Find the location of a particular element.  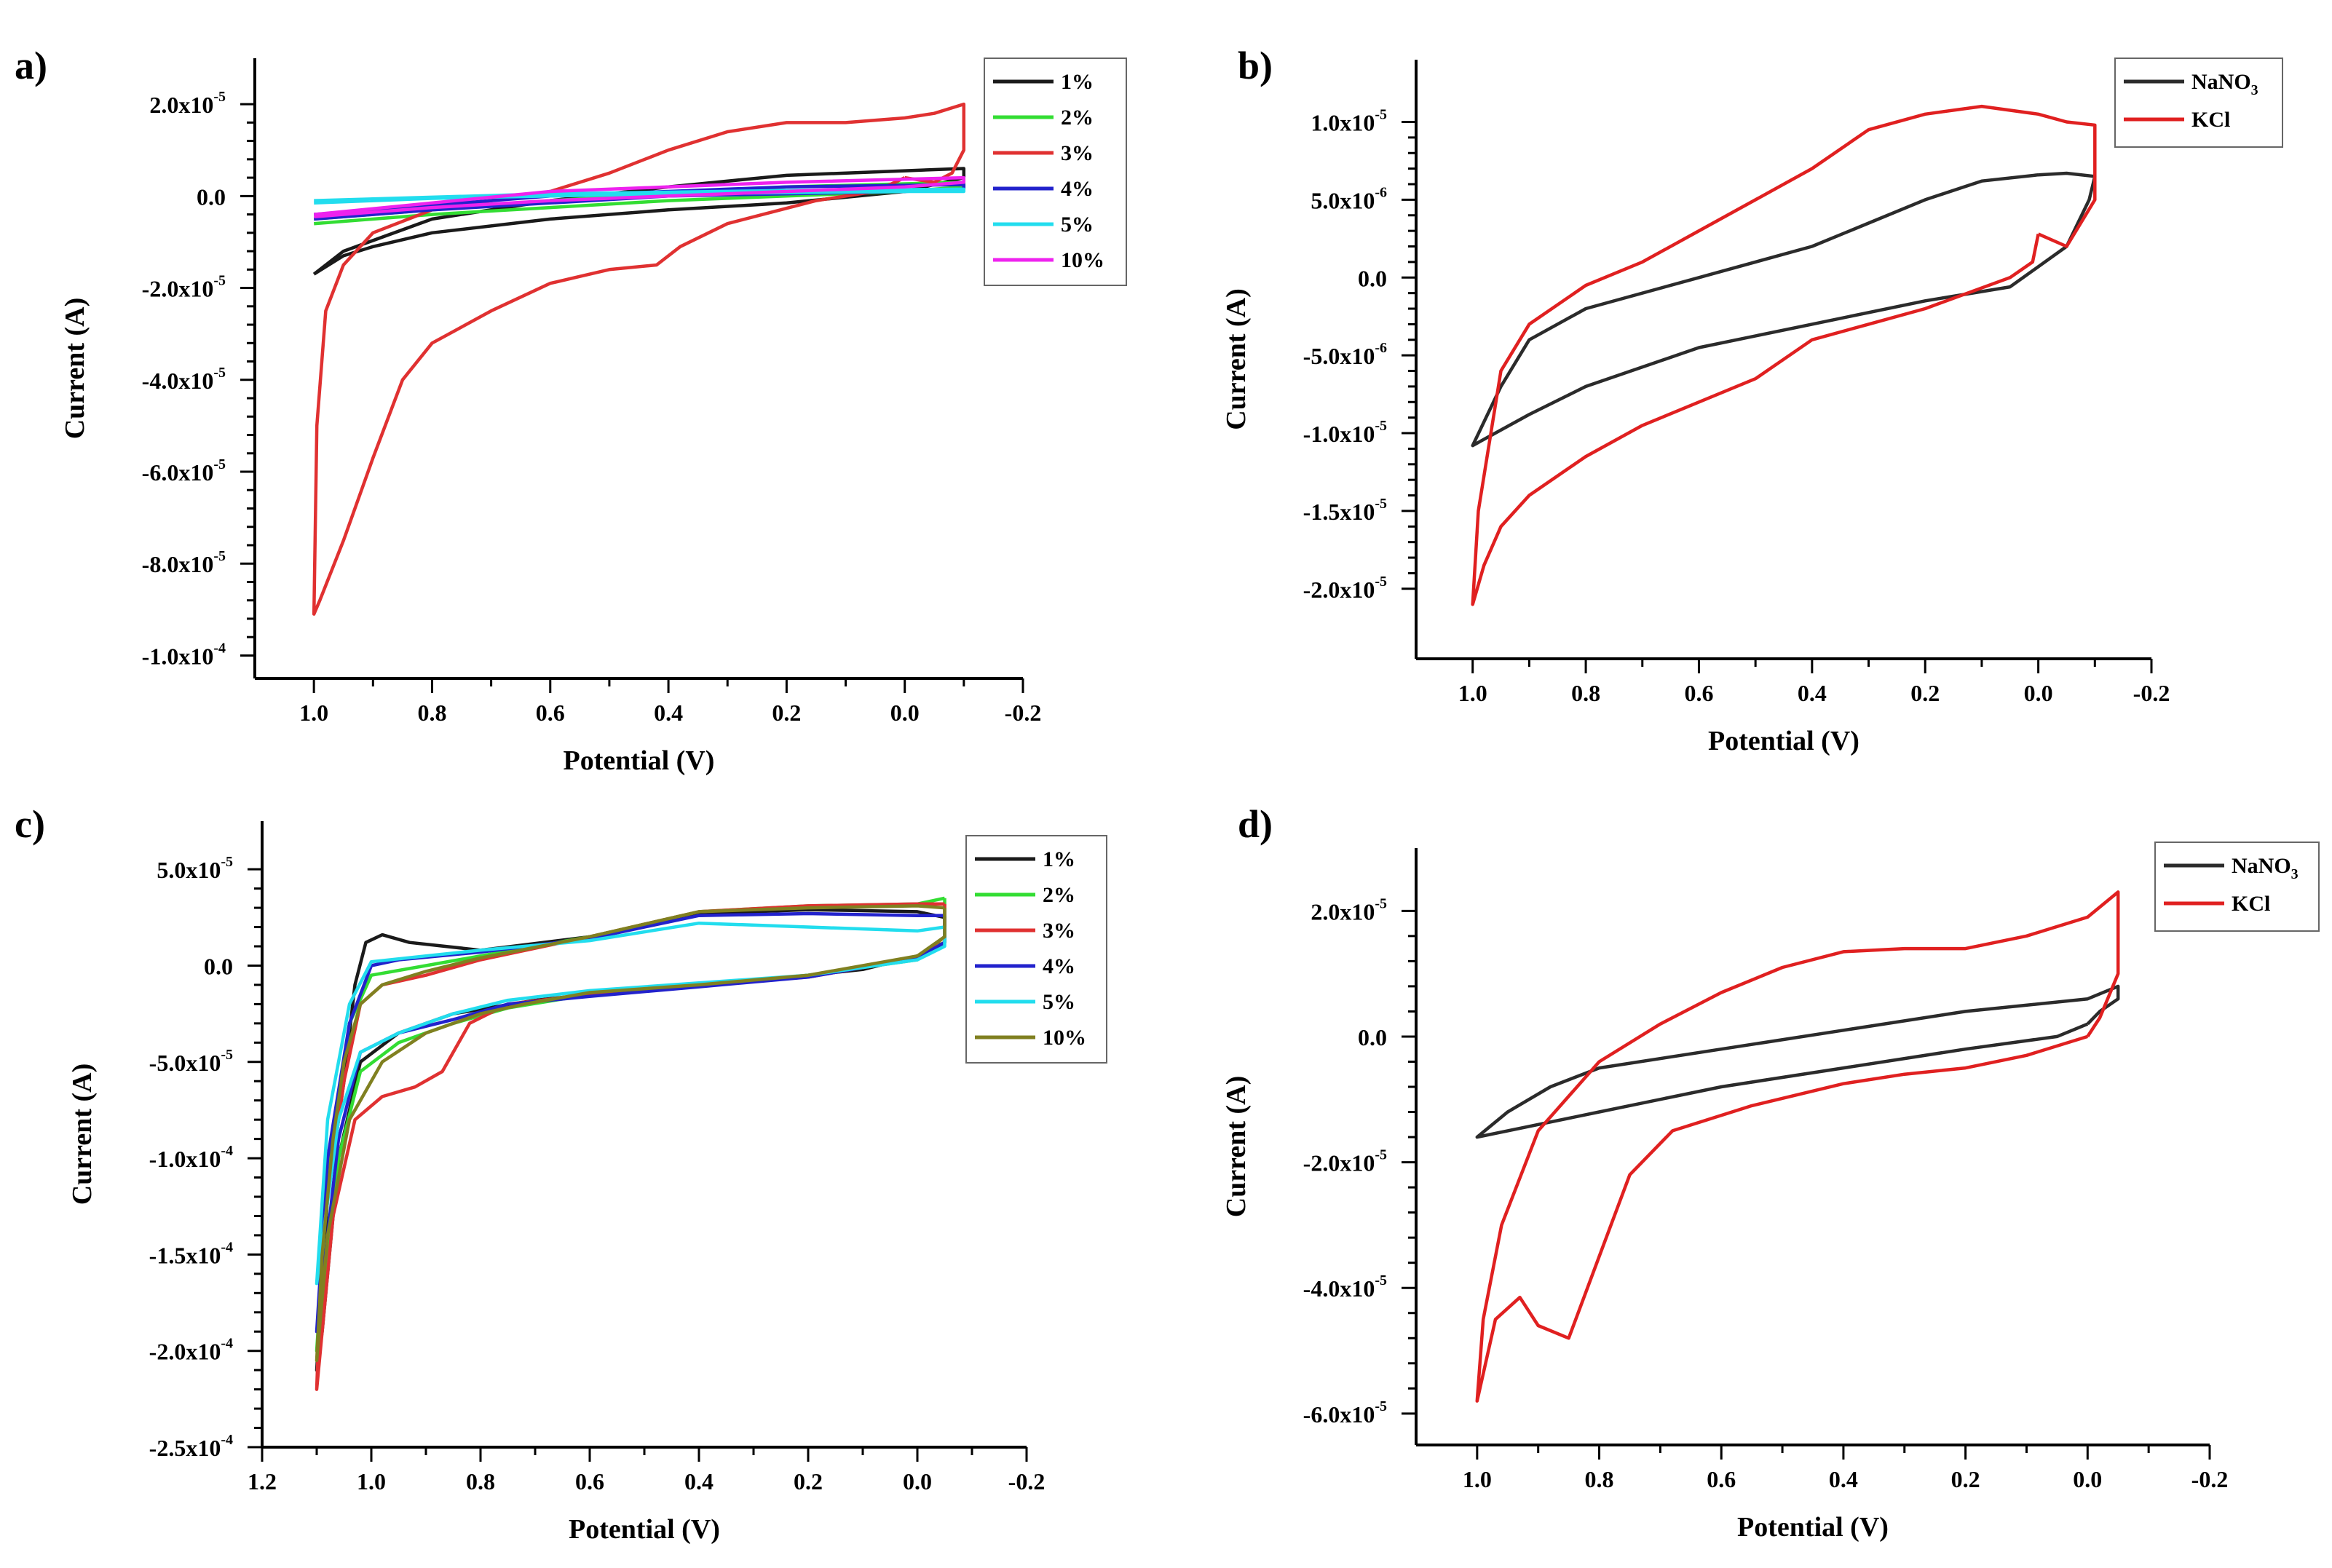

y-tick-label: -1.5x10⁻⁵ is located at coordinates (1345, 511).